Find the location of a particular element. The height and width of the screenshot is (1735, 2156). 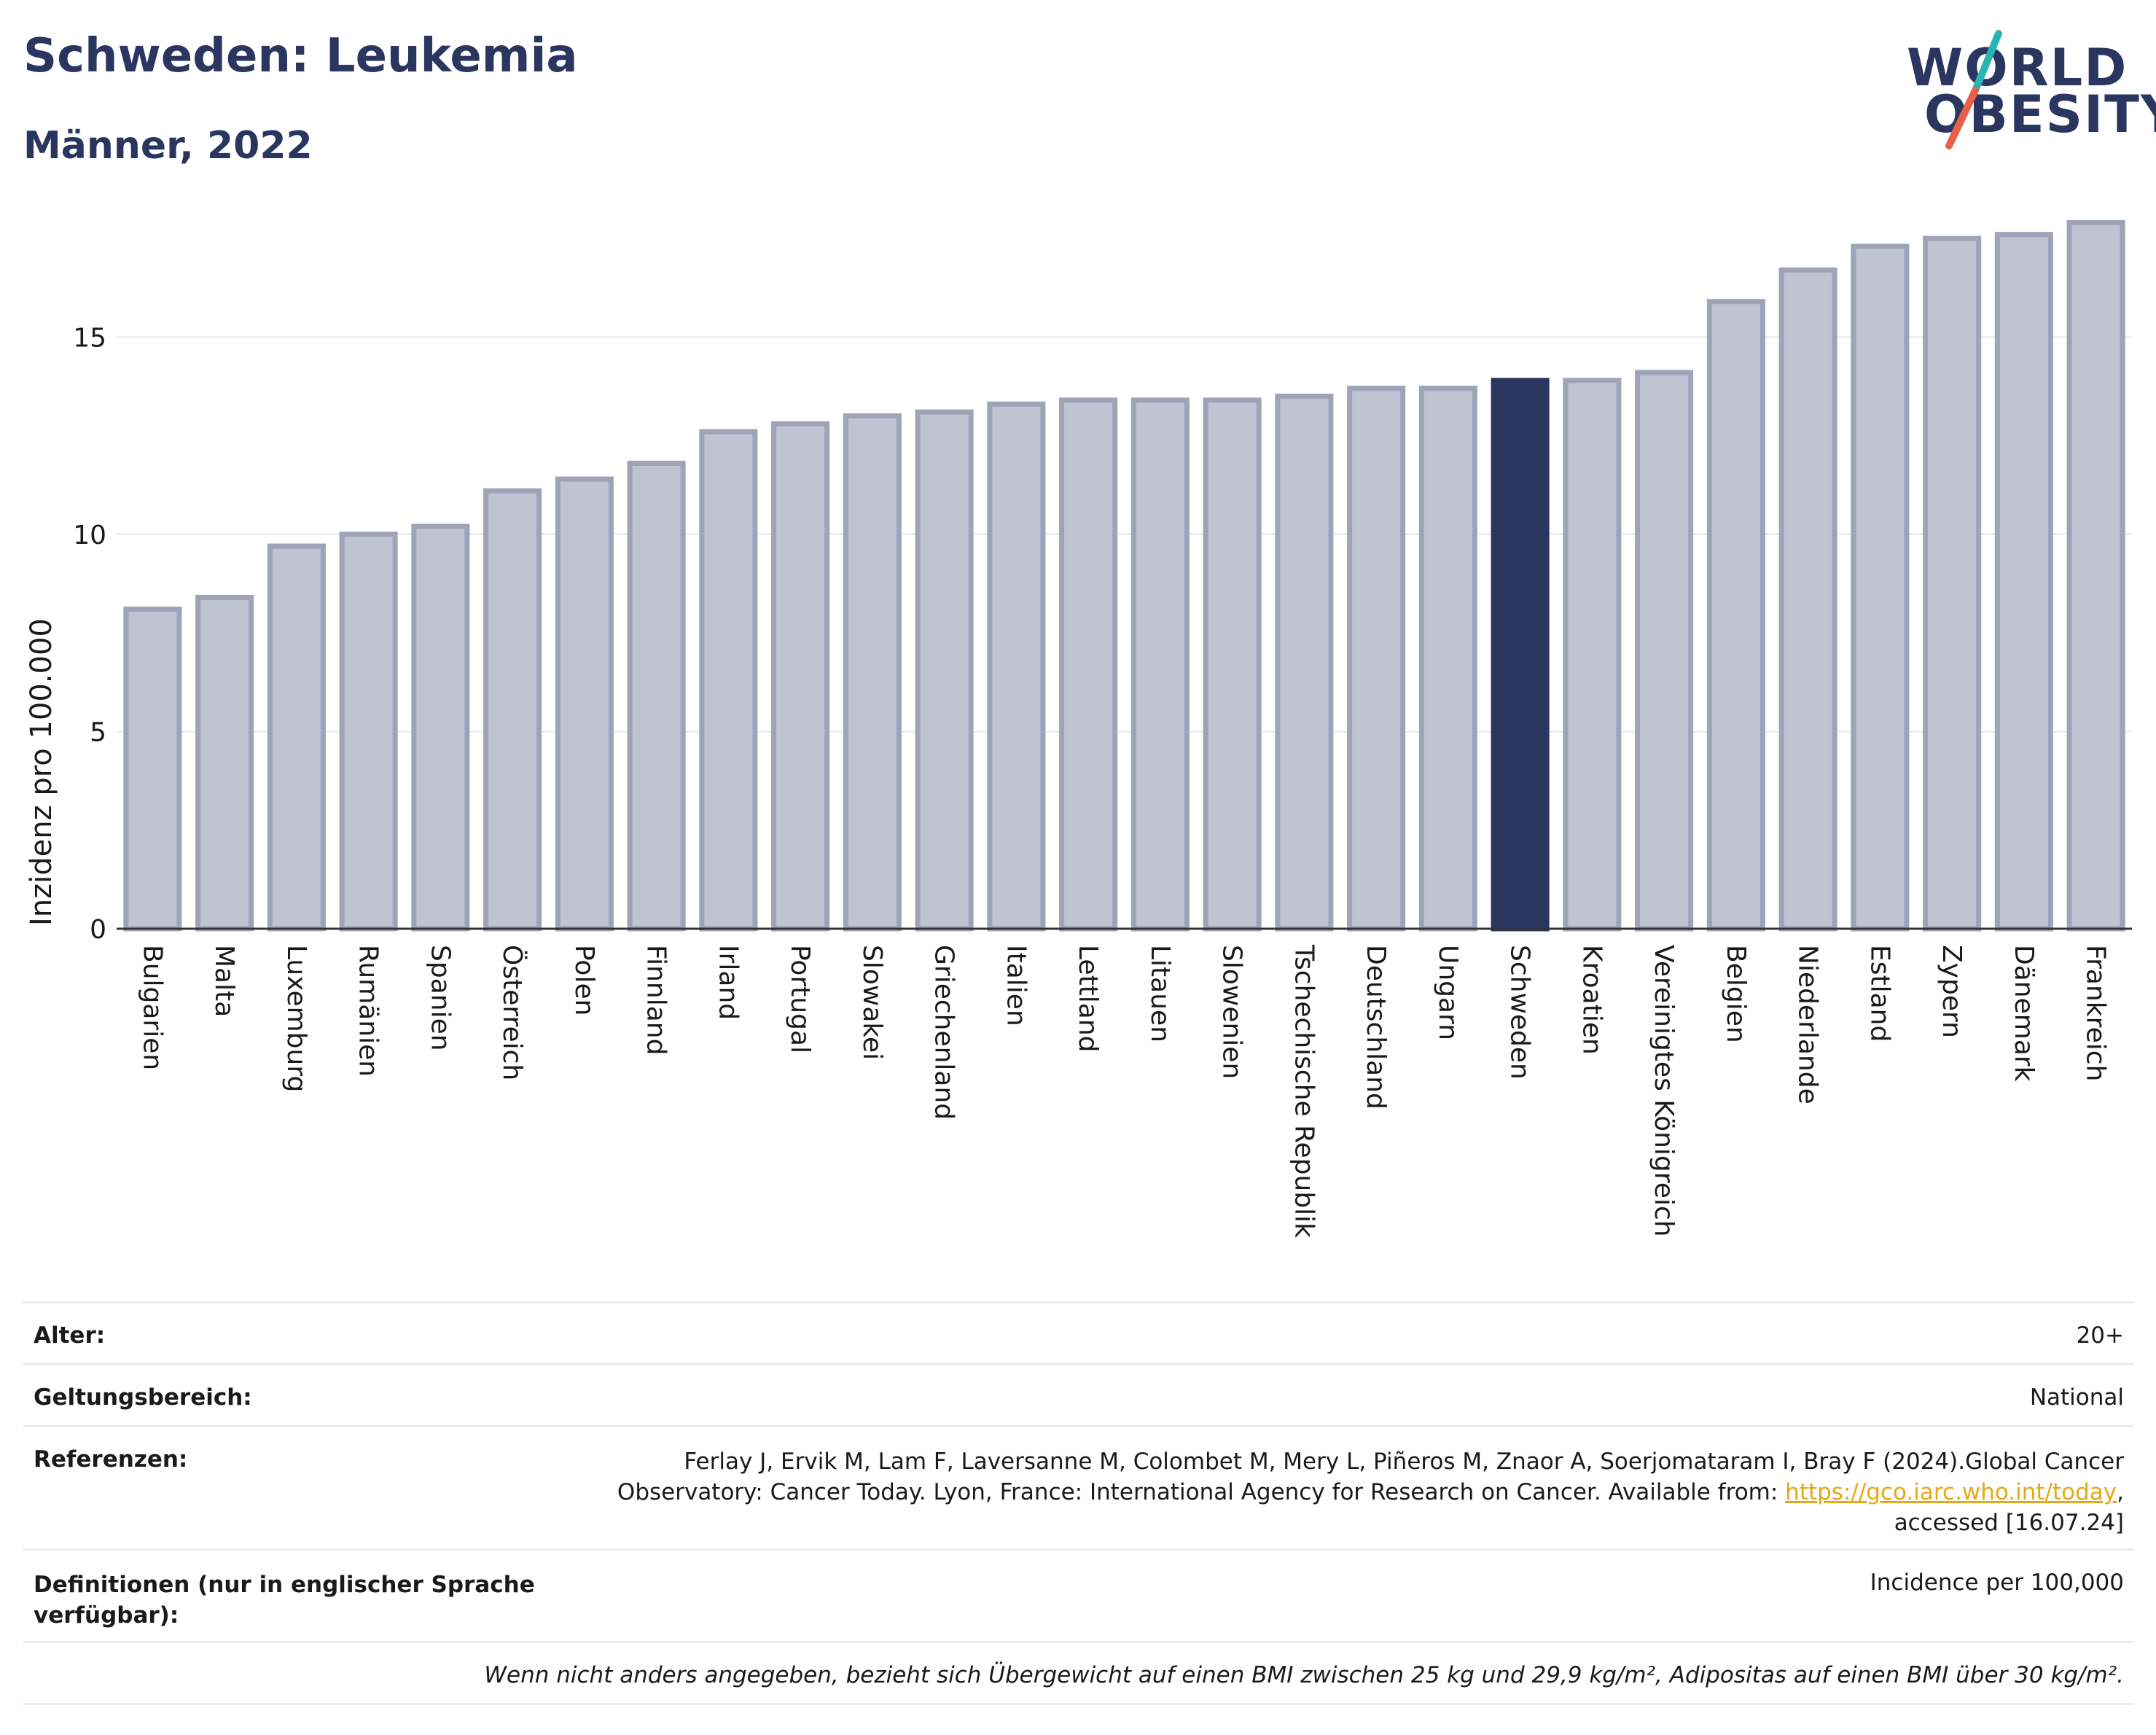

bar-polen is located at coordinates (585, 704).